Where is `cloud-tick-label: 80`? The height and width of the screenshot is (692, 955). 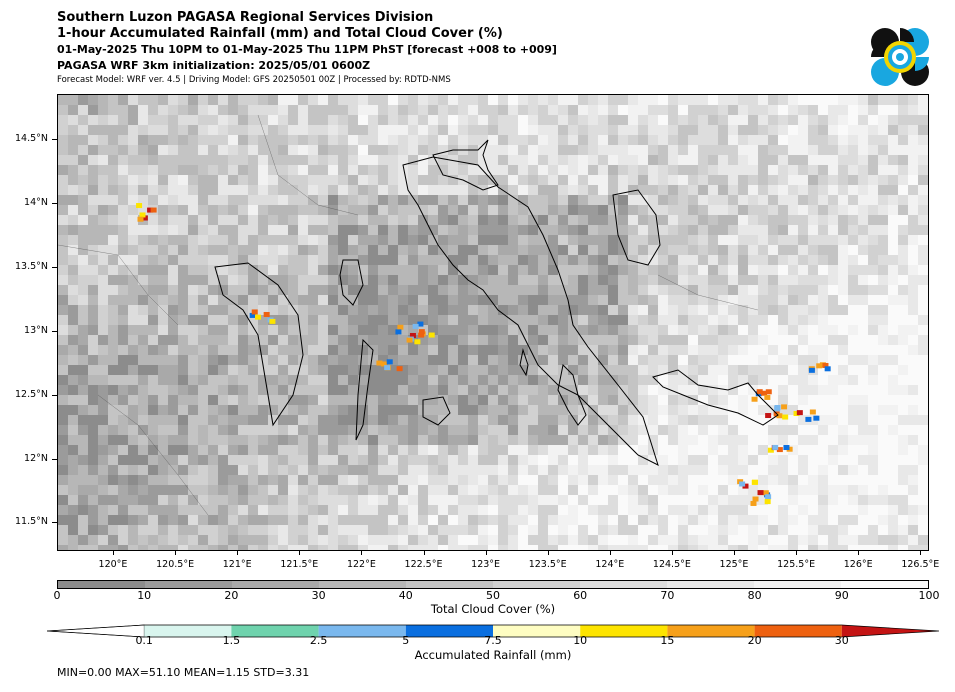
cloud-tick-label: 80 is located at coordinates (754, 595).